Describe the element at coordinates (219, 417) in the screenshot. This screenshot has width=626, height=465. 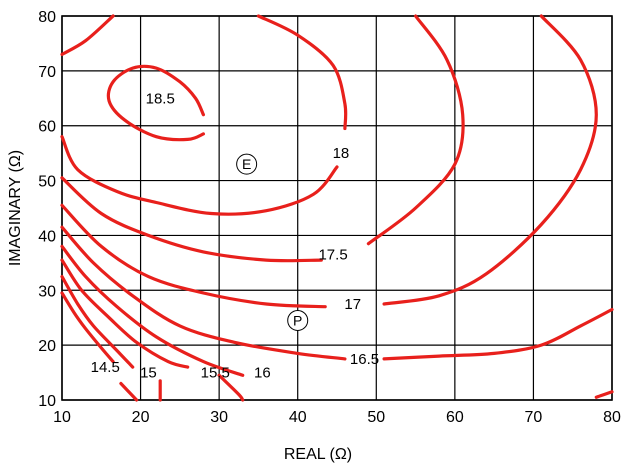
I see `x-tick-label: 30` at that location.